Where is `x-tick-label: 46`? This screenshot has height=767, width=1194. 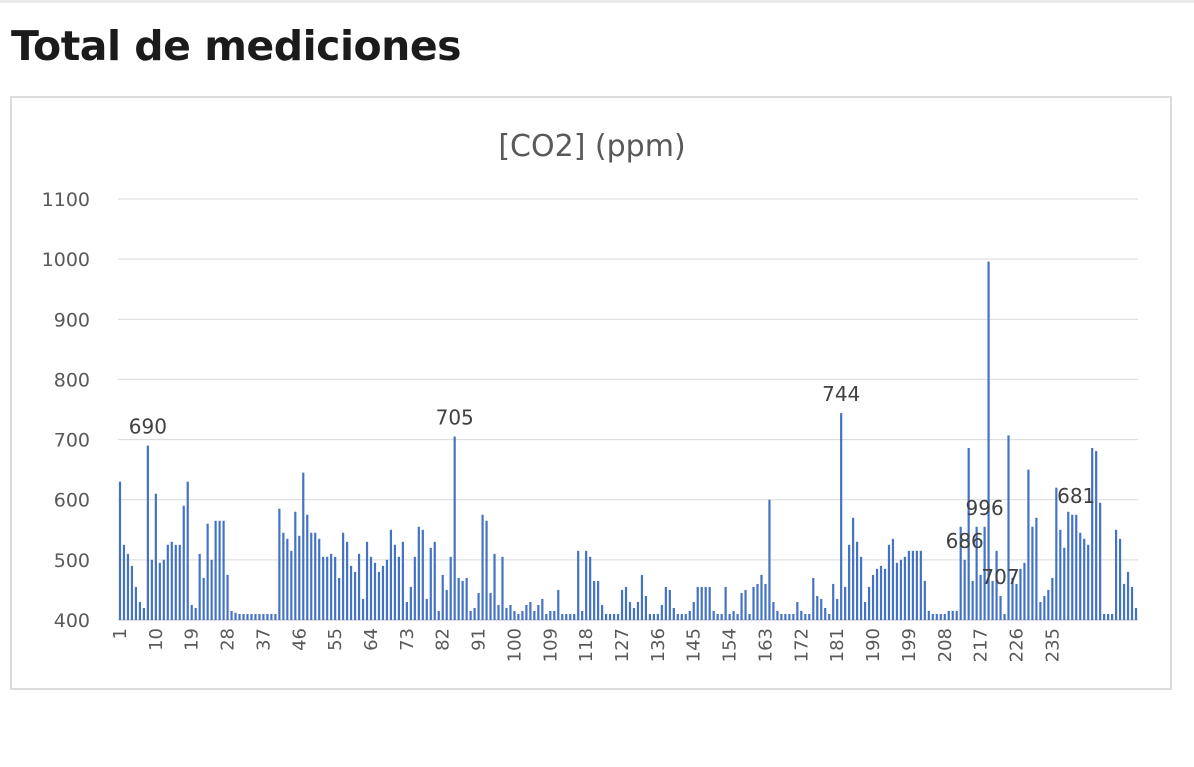 x-tick-label: 46 is located at coordinates (299, 639).